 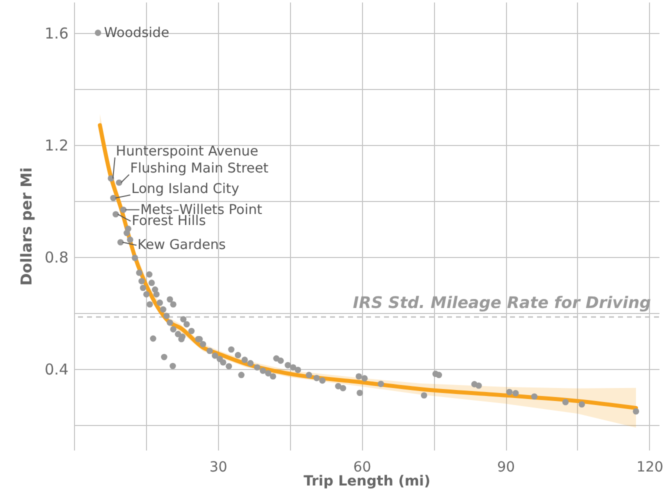 What do you see at coordinates (199, 168) in the screenshot?
I see `annotation: Flushing Main Street` at bounding box center [199, 168].